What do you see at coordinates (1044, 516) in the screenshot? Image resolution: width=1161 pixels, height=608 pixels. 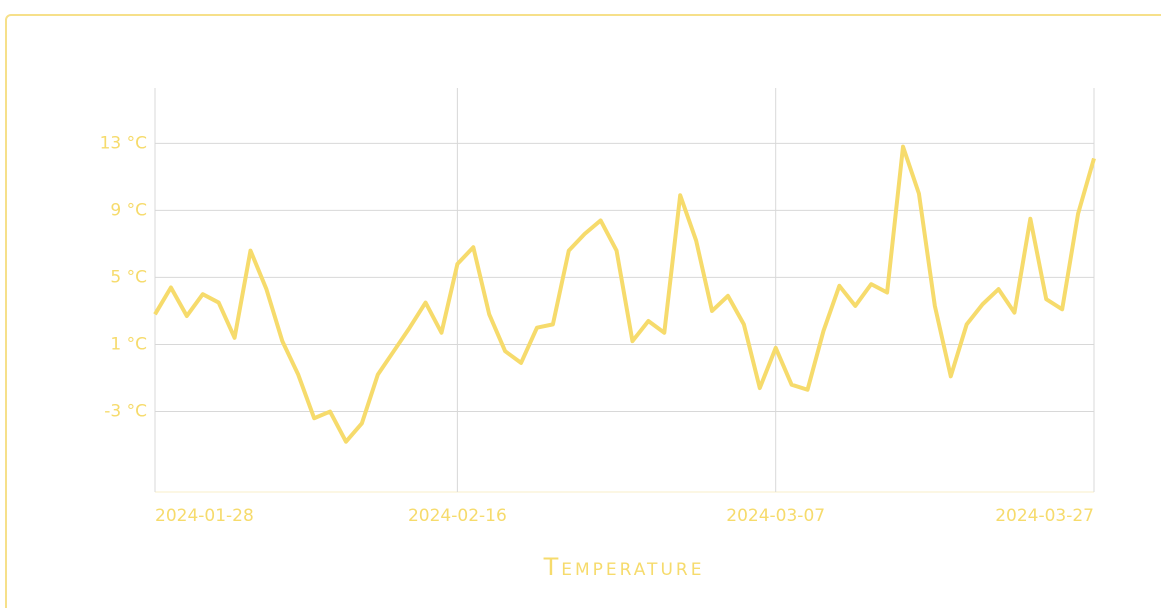 I see `x-tick-label: 2024-03-27` at bounding box center [1044, 516].